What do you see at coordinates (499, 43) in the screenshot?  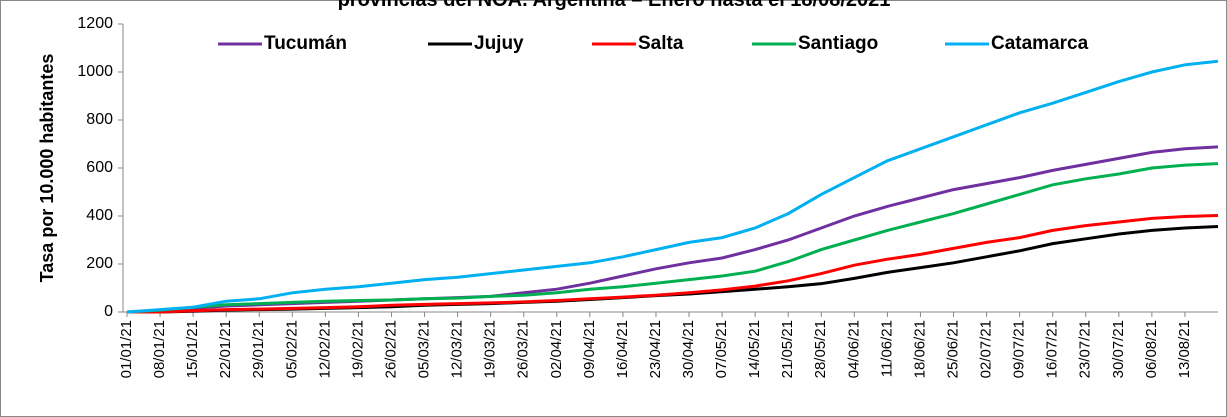 I see `legend-label: Jujuy` at bounding box center [499, 43].